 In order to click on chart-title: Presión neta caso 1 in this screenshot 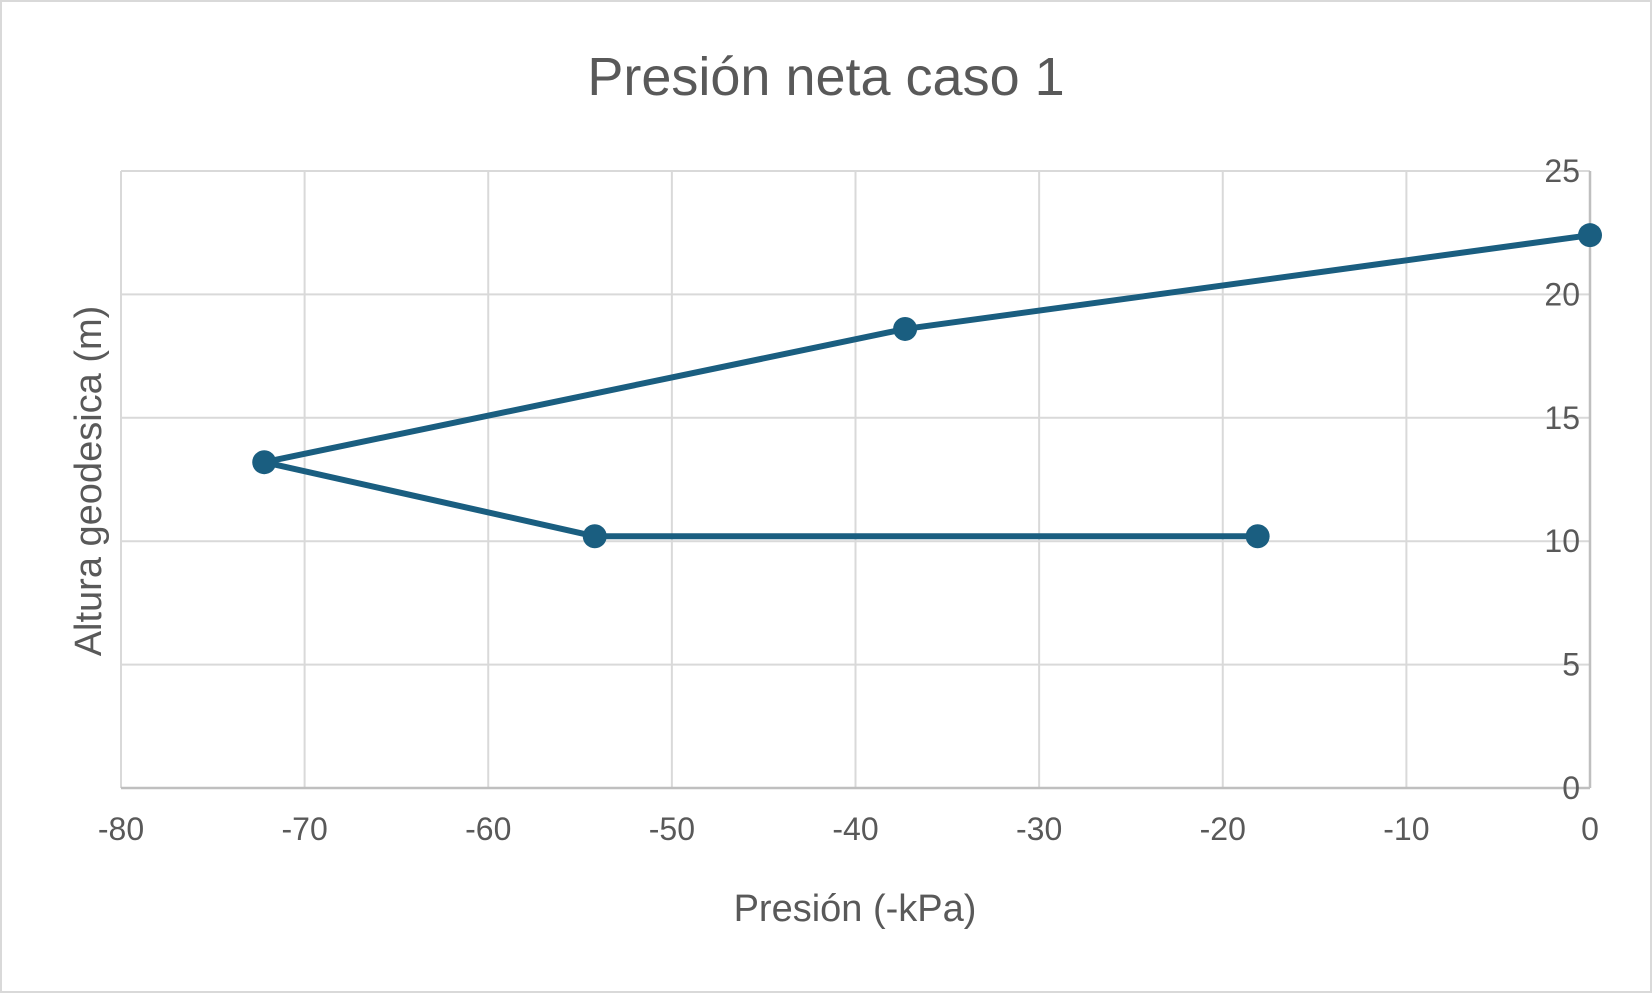, I will do `click(825, 77)`.